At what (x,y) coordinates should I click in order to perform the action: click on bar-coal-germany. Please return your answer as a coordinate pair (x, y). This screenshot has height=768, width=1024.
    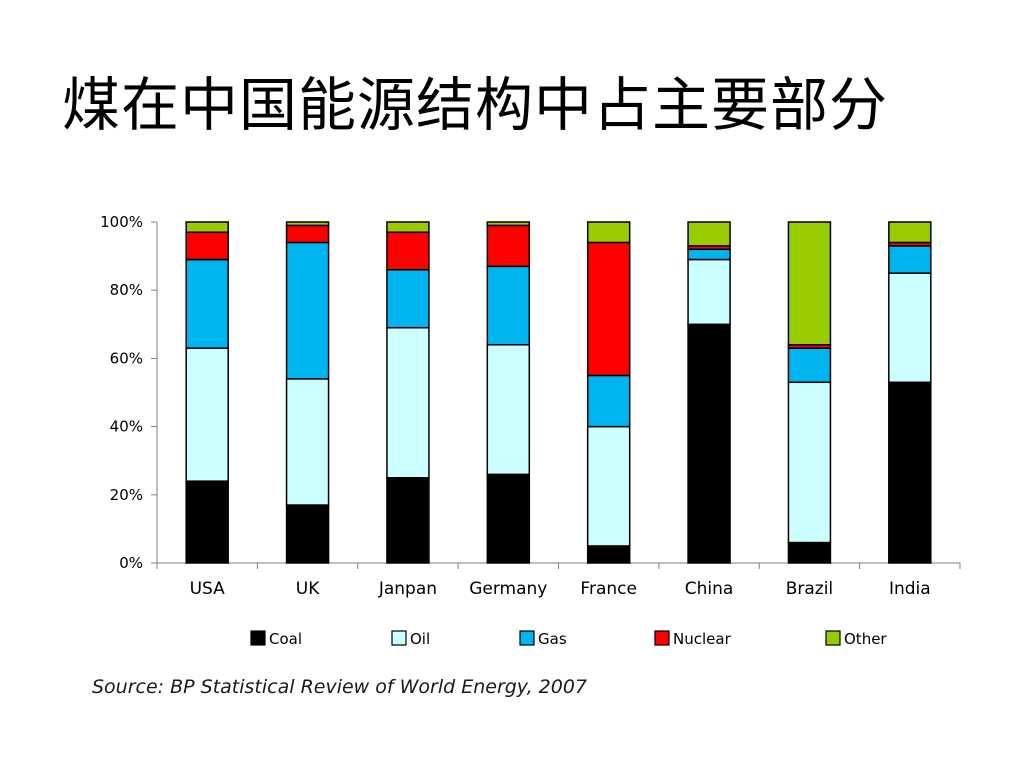
    Looking at the image, I should click on (508, 518).